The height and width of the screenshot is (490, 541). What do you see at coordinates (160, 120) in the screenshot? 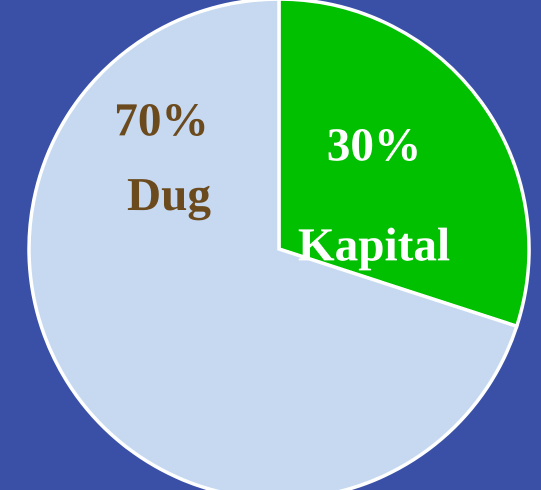
I see `data-label: 70%` at bounding box center [160, 120].